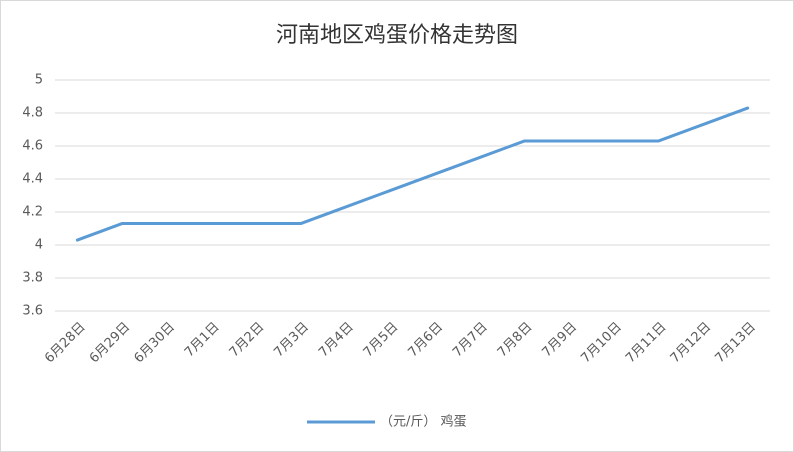  Describe the element at coordinates (32, 179) in the screenshot. I see `y-tick-label: 4.4` at that location.